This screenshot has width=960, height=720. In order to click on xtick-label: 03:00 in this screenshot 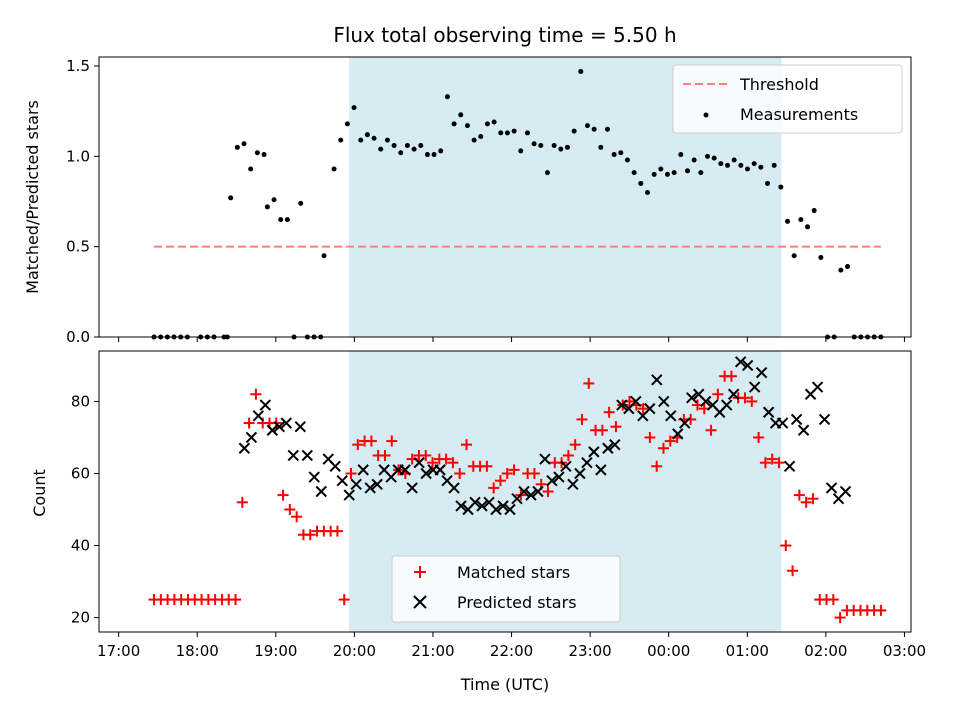, I will do `click(904, 651)`.